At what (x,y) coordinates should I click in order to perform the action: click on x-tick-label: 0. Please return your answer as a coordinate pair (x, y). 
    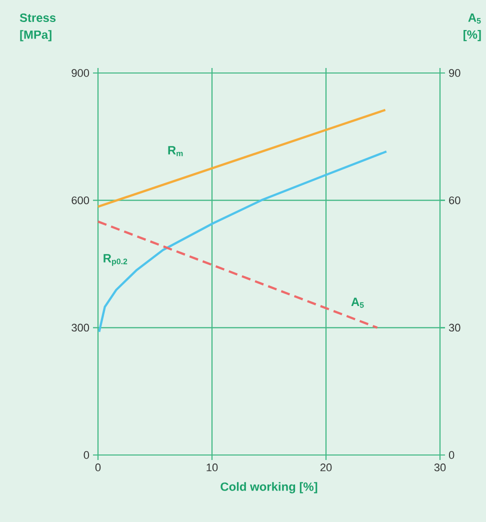
    Looking at the image, I should click on (98, 468).